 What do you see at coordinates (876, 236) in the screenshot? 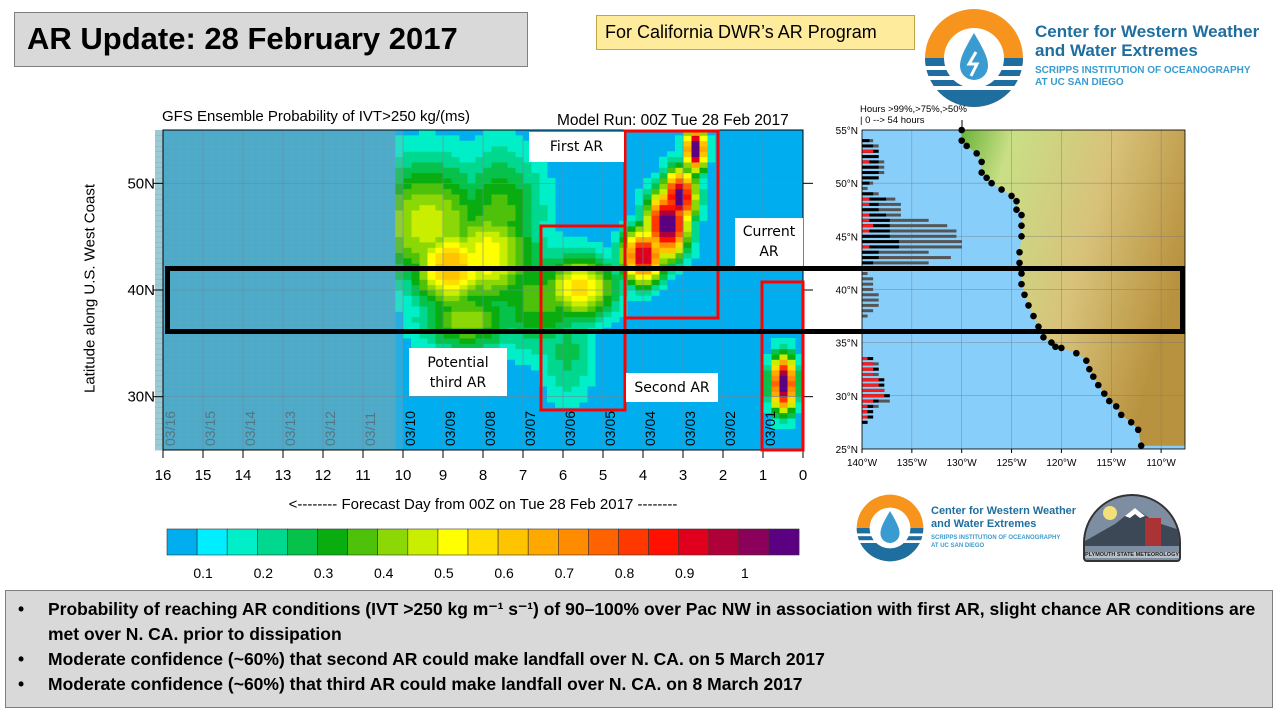
I see `bar-gt75` at bounding box center [876, 236].